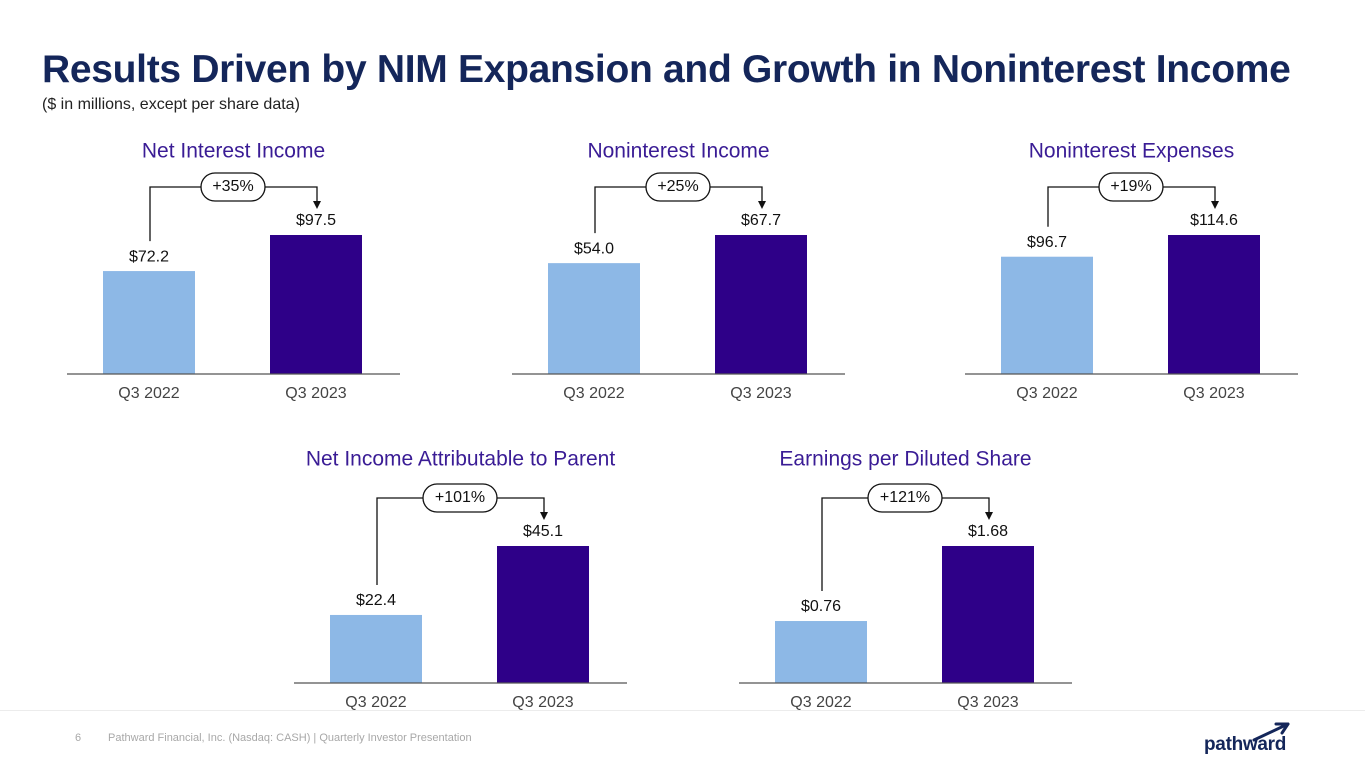 This screenshot has width=1365, height=768. What do you see at coordinates (1047, 242) in the screenshot?
I see `data-label: $96.7` at bounding box center [1047, 242].